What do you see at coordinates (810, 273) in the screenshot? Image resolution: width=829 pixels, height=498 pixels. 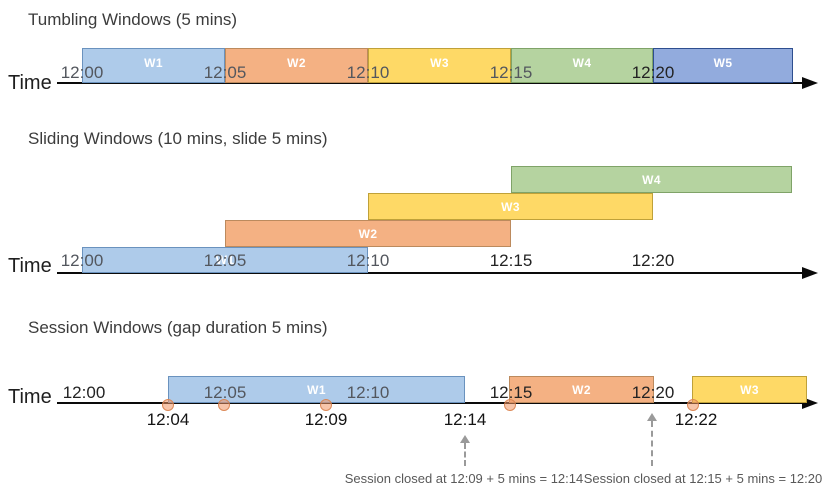 I see `sliding-timeline-arrow-icon` at bounding box center [810, 273].